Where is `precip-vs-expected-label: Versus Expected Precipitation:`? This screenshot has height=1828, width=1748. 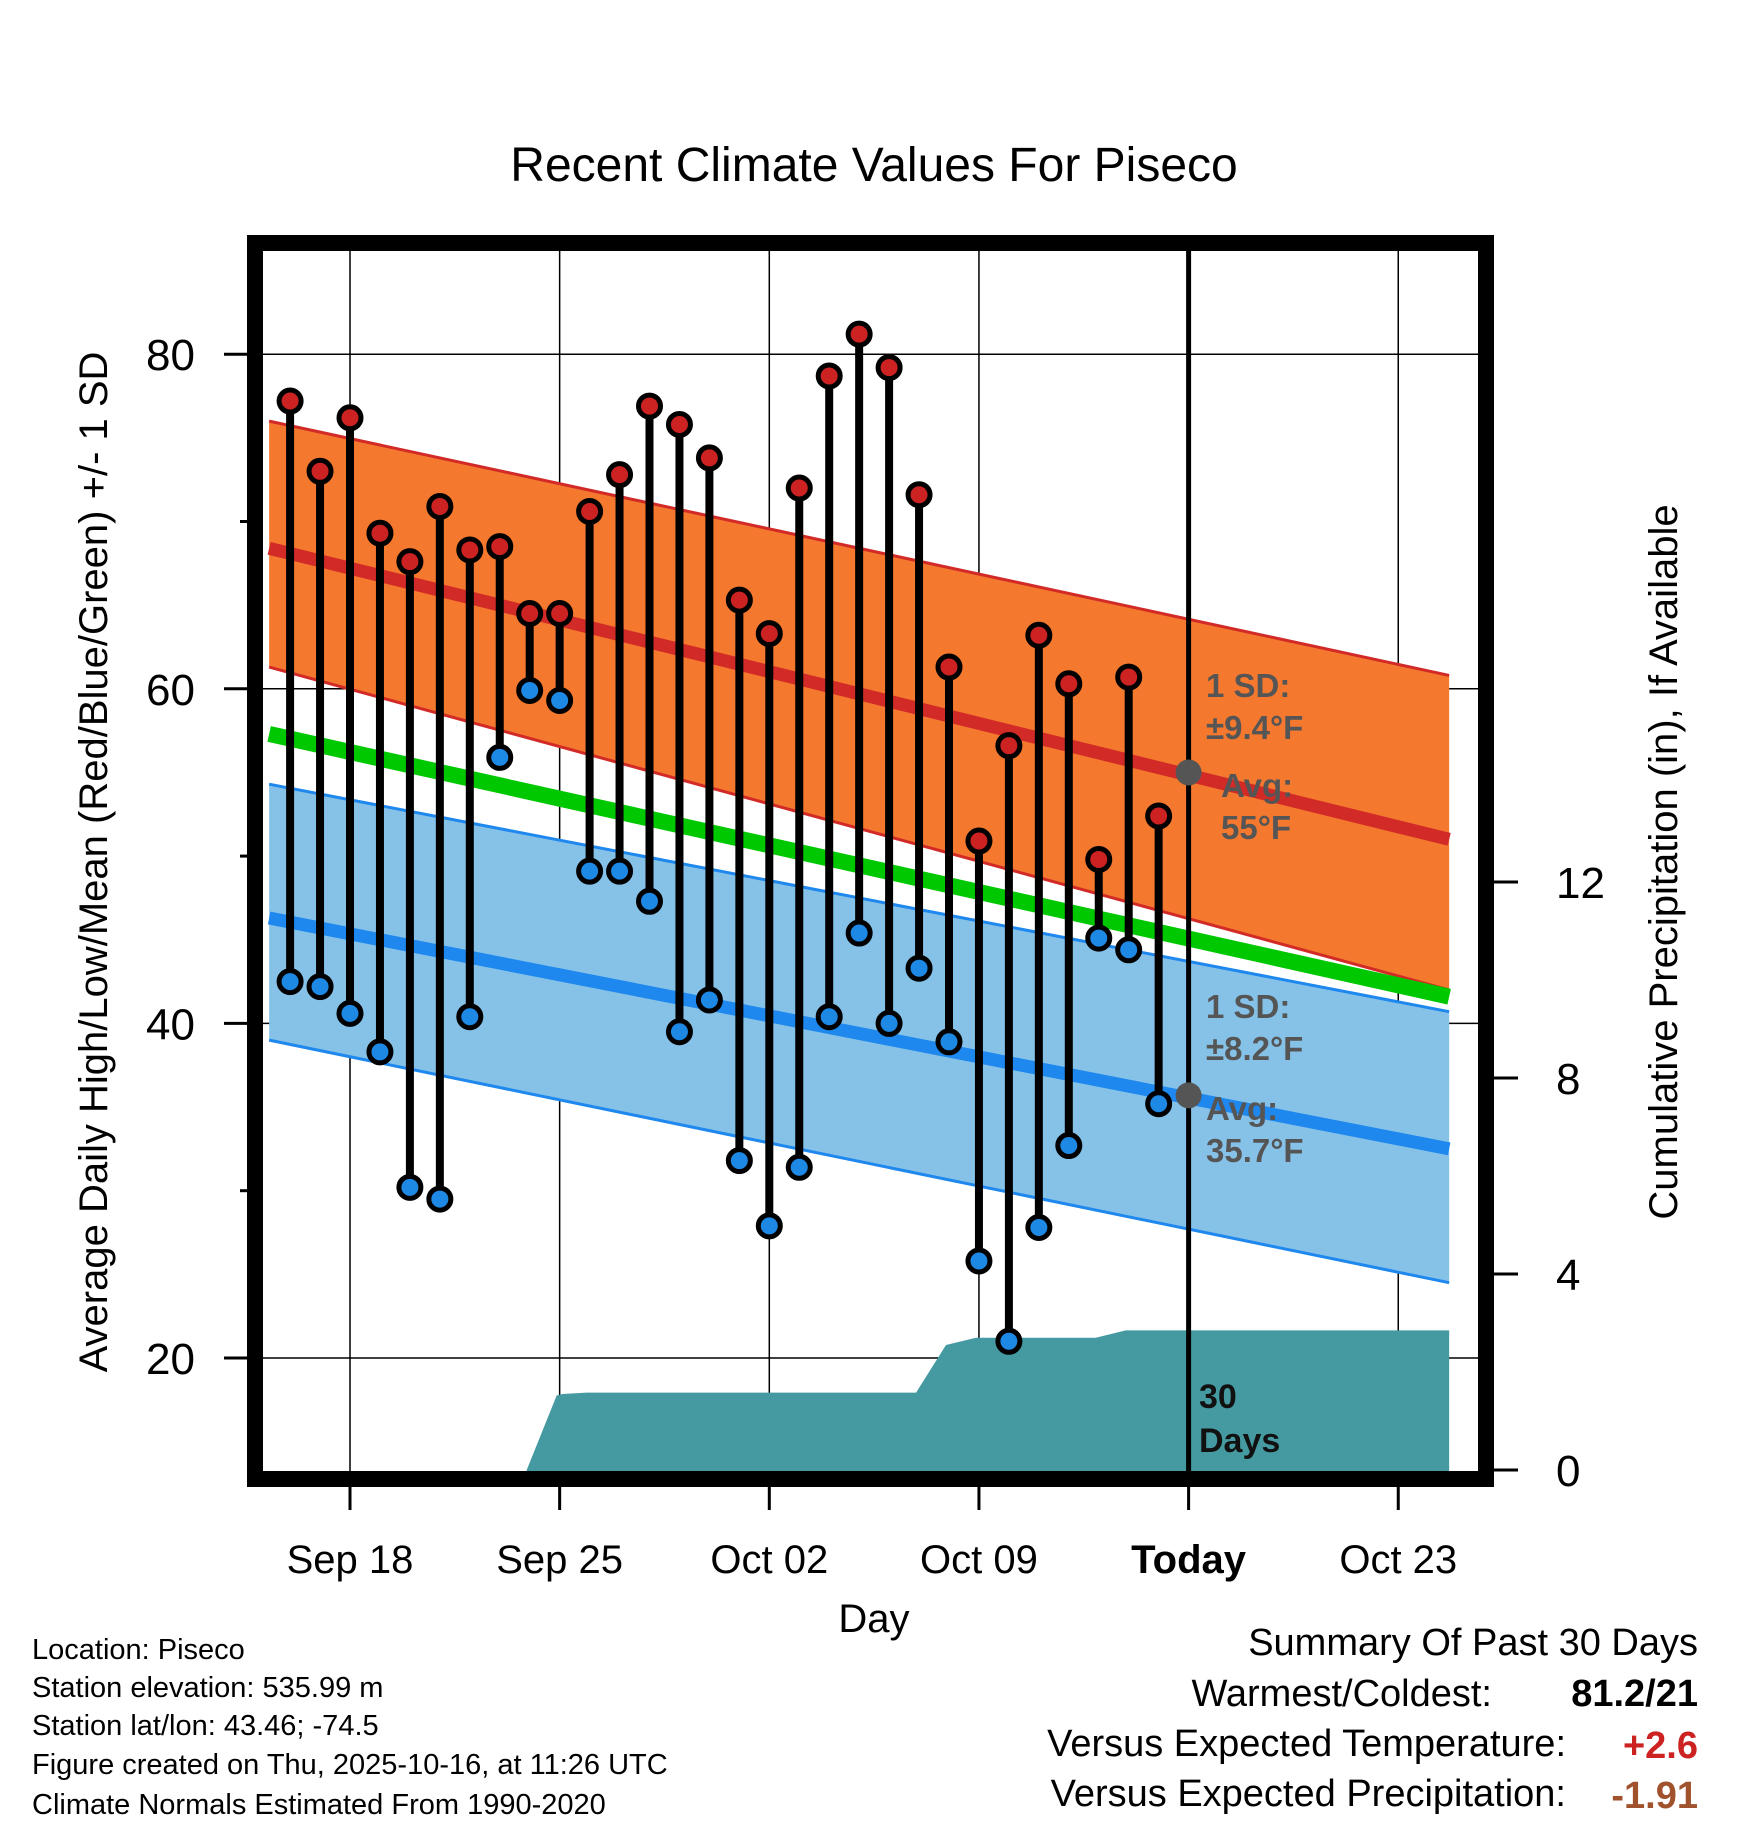 precip-vs-expected-label: Versus Expected Precipitation: is located at coordinates (1308, 1794).